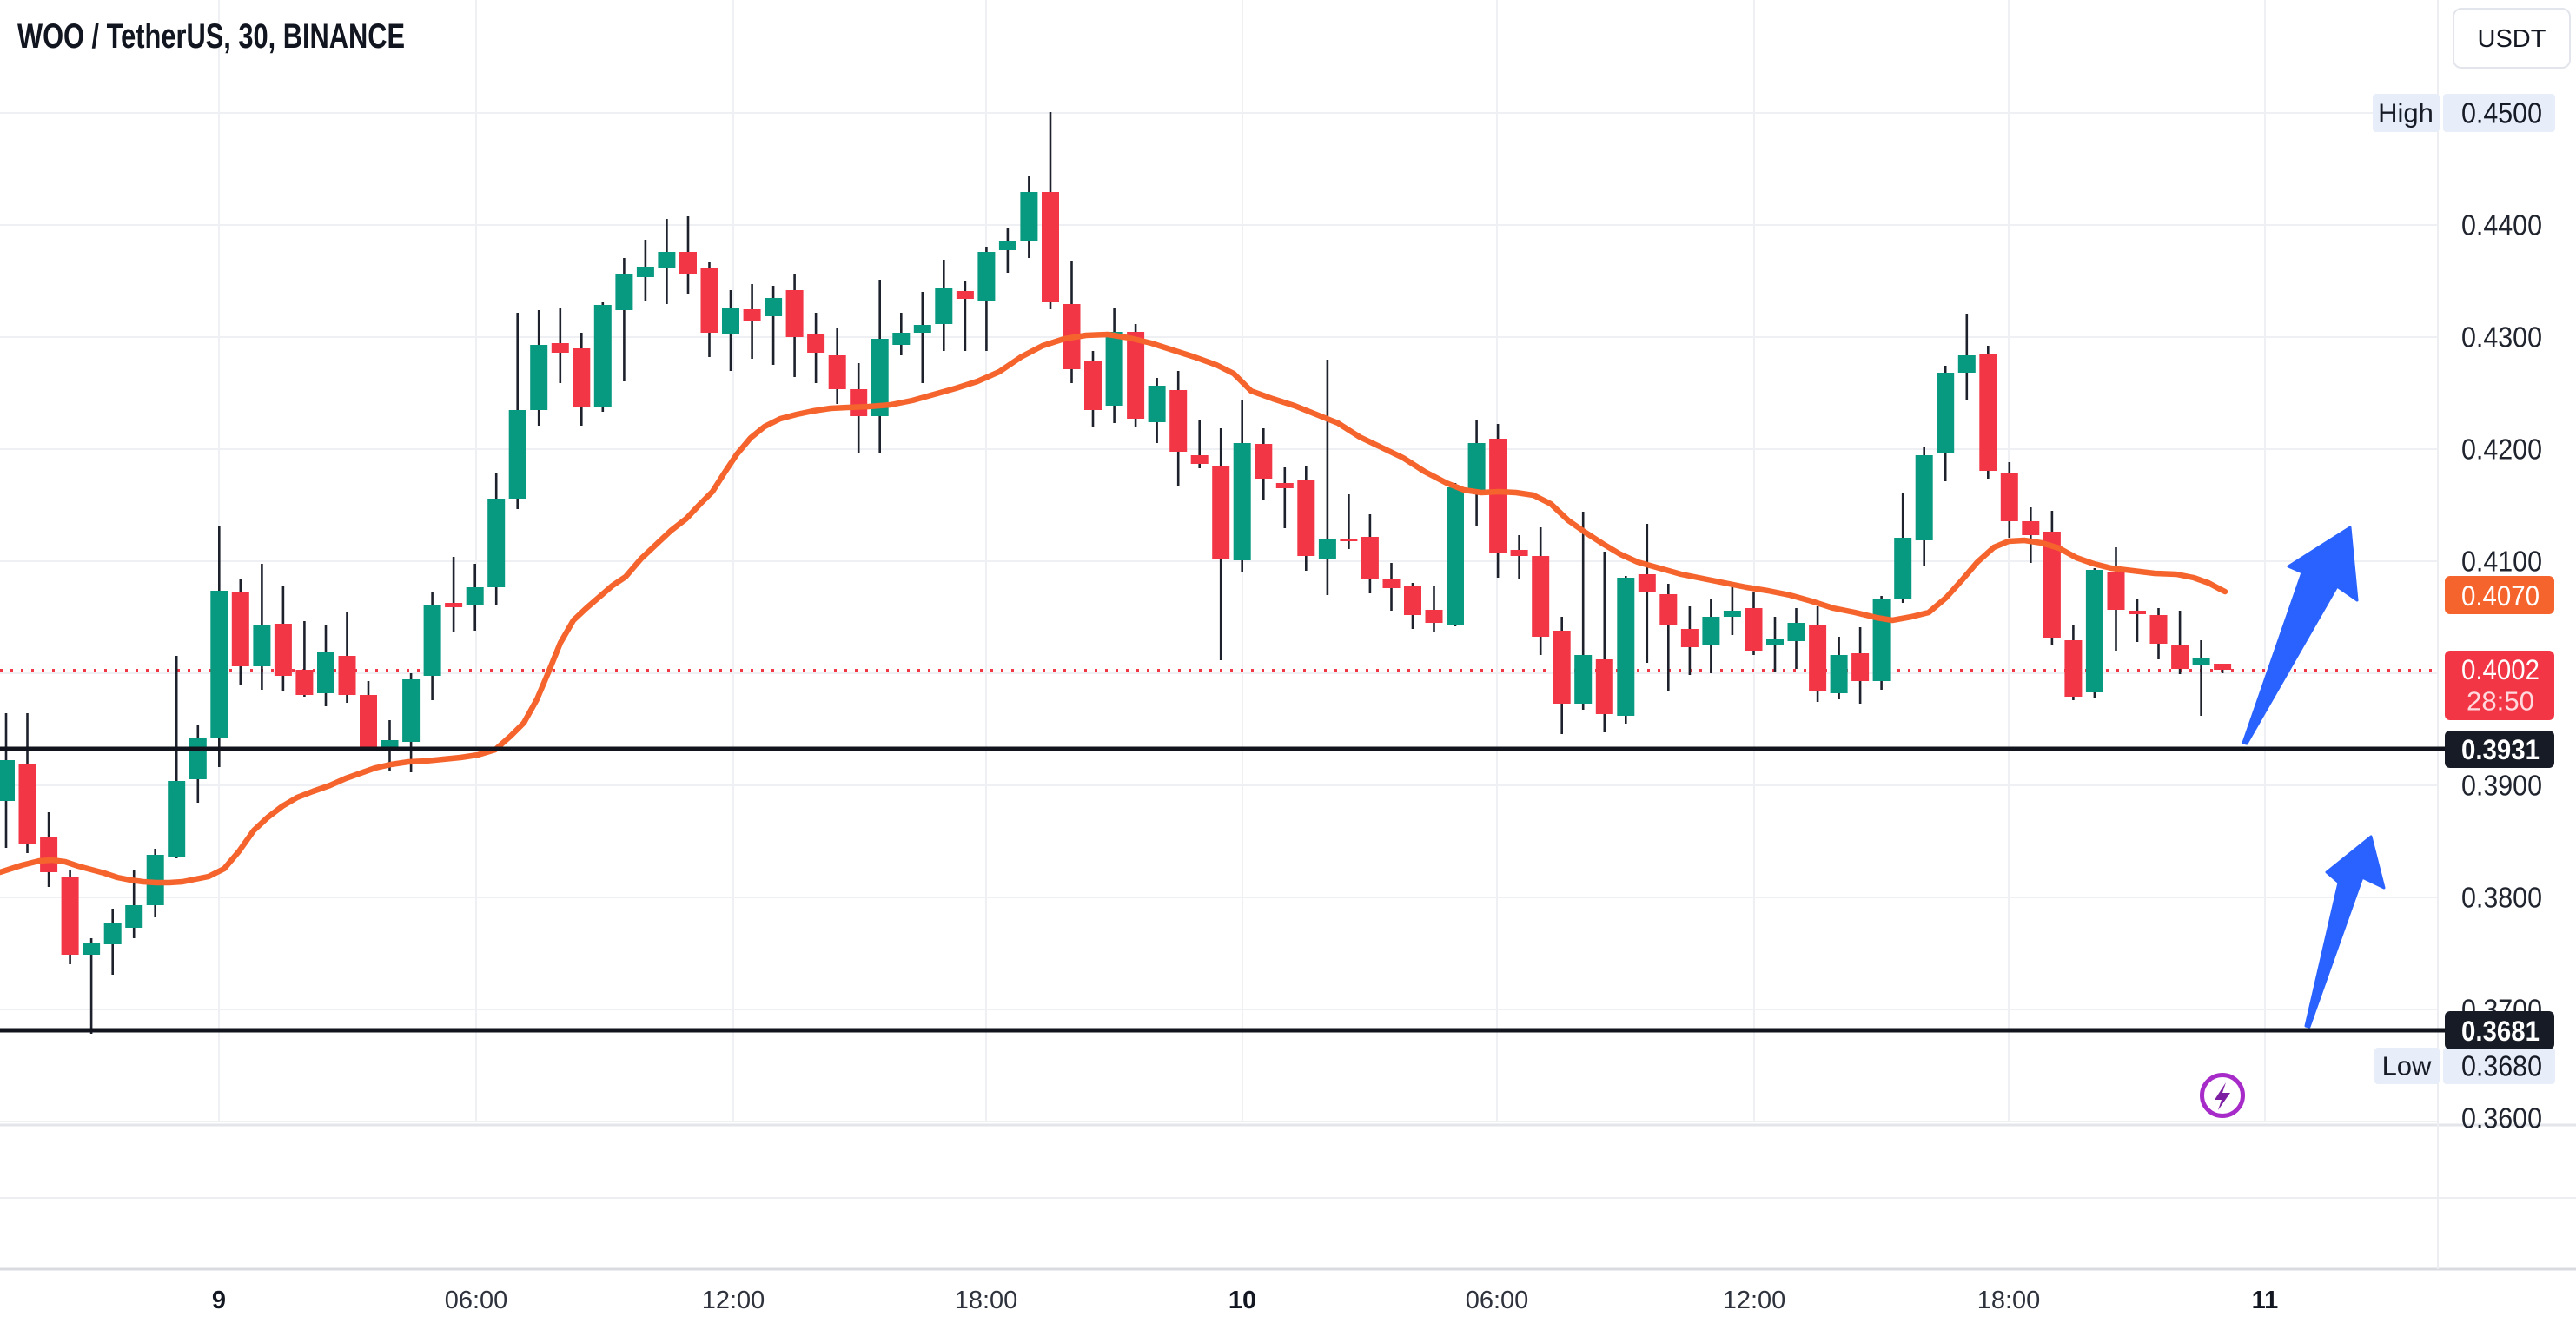  What do you see at coordinates (2501, 449) in the screenshot?
I see `svg-text: 0.4200` at bounding box center [2501, 449].